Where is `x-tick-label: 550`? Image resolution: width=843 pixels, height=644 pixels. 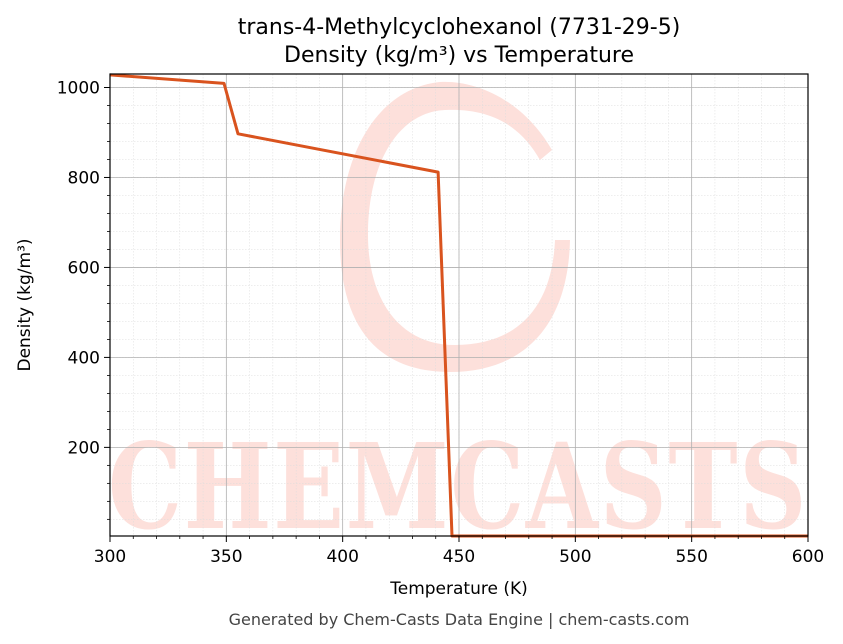
x-tick-label: 550 is located at coordinates (691, 557).